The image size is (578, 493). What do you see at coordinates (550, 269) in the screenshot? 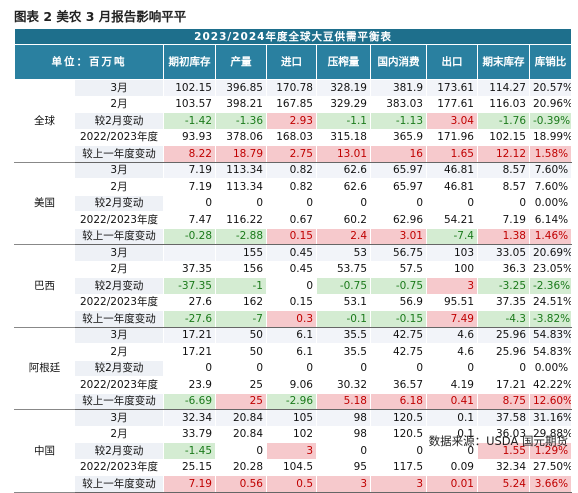
I see `value-cell: 23.05%` at bounding box center [550, 269].